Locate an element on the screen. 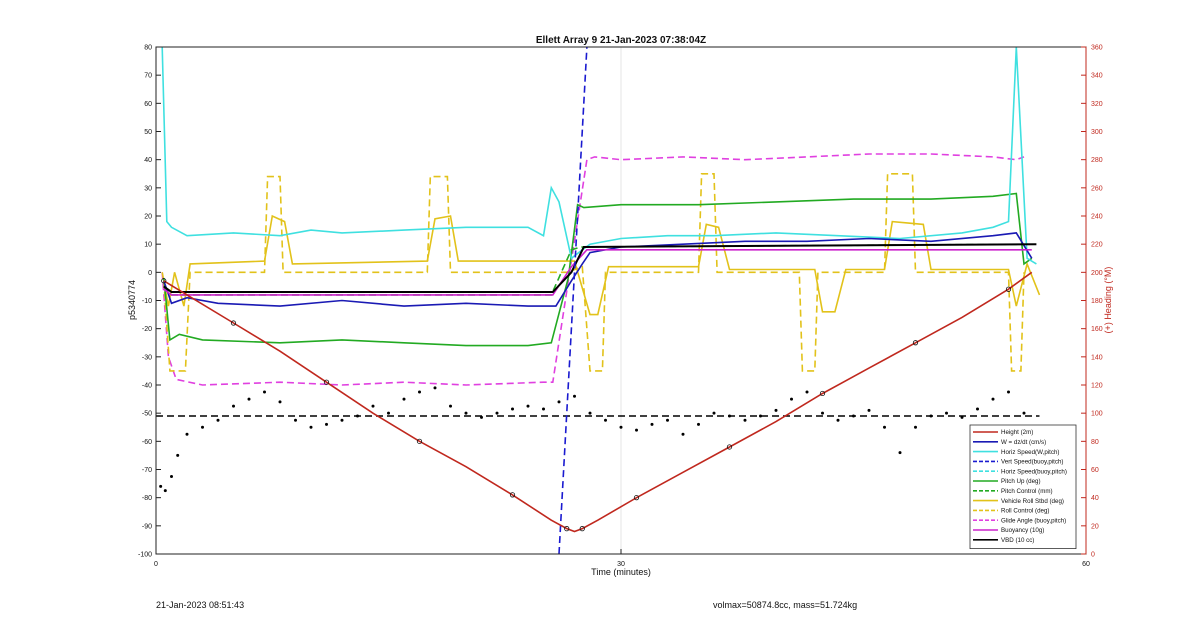  y-tick-label: -20 is located at coordinates (147, 329).